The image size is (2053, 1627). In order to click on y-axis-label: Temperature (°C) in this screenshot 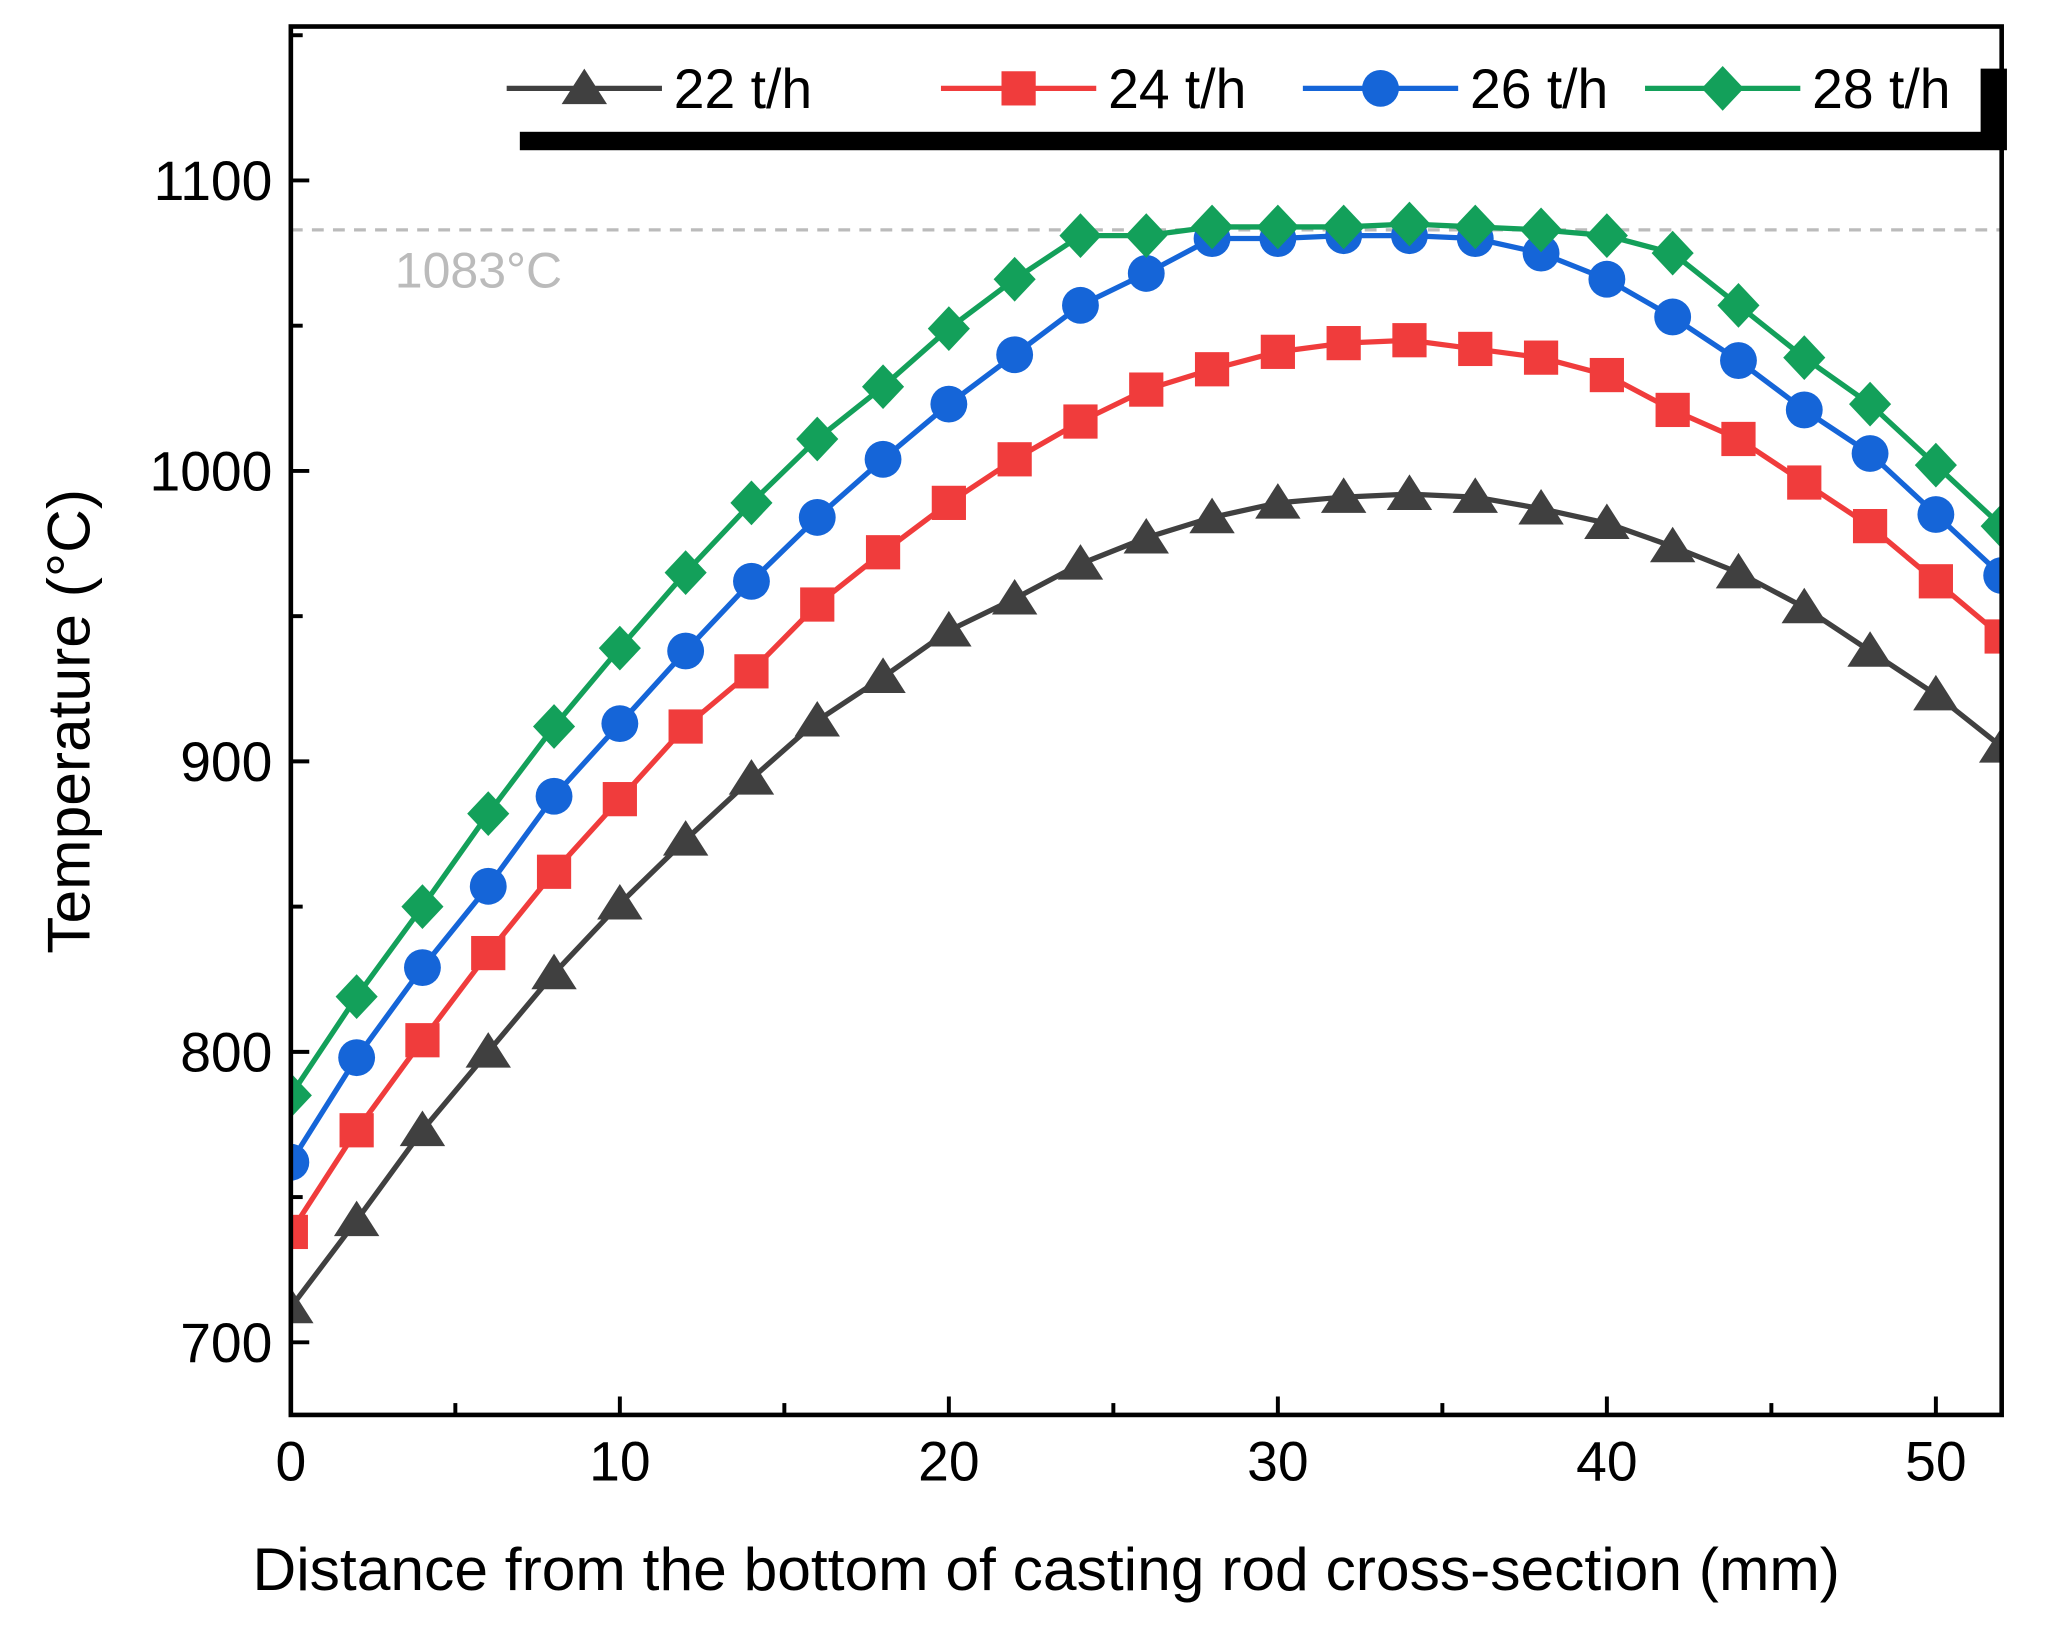, I will do `click(68, 721)`.